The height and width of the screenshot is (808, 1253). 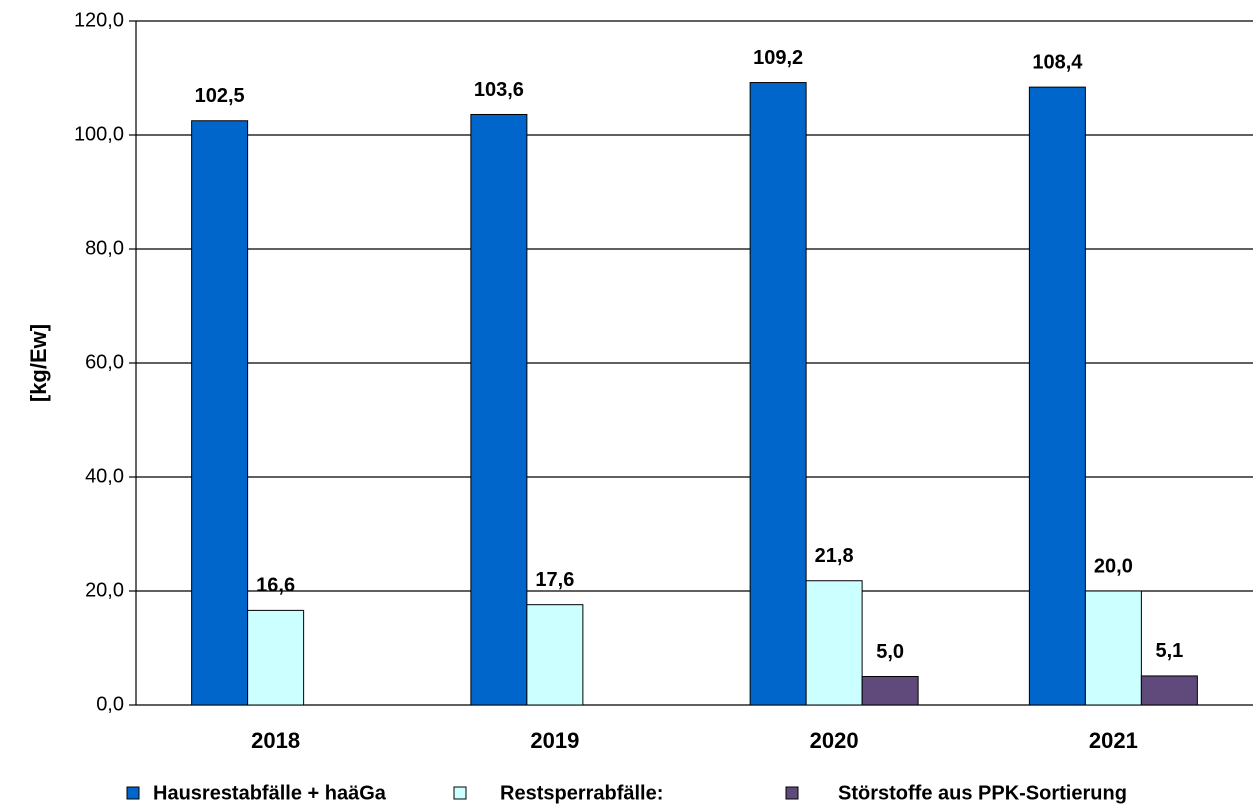 I want to click on value-label: 5,0, so click(x=890, y=652).